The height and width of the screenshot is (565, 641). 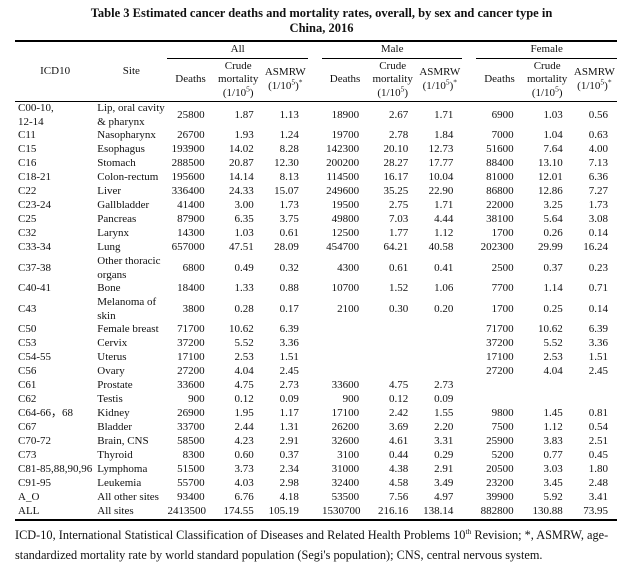 What do you see at coordinates (241, 163) in the screenshot?
I see `cell-all-crude-mortality: 20.87` at bounding box center [241, 163].